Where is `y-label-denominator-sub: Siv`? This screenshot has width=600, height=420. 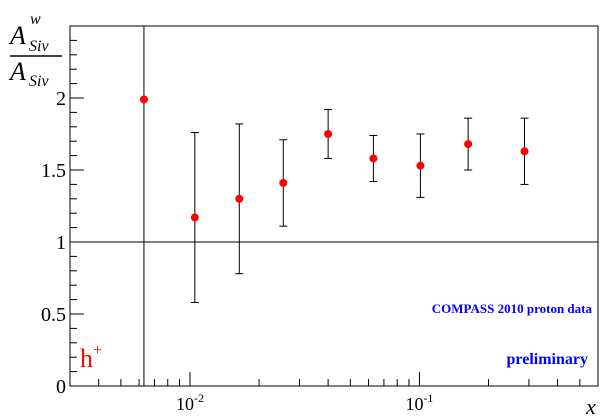 y-label-denominator-sub: Siv is located at coordinates (39, 81).